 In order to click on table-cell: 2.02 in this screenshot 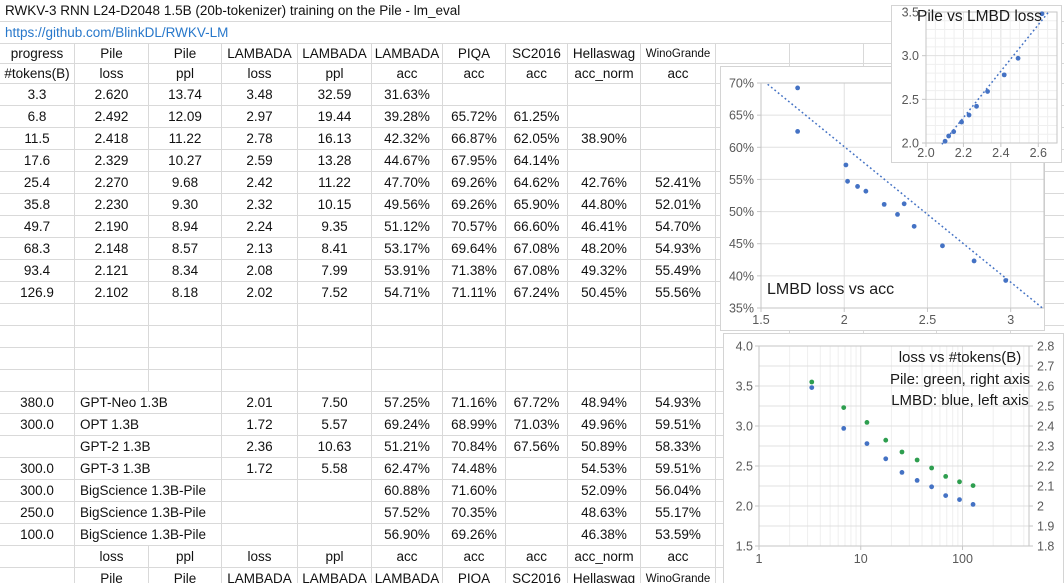, I will do `click(260, 293)`.